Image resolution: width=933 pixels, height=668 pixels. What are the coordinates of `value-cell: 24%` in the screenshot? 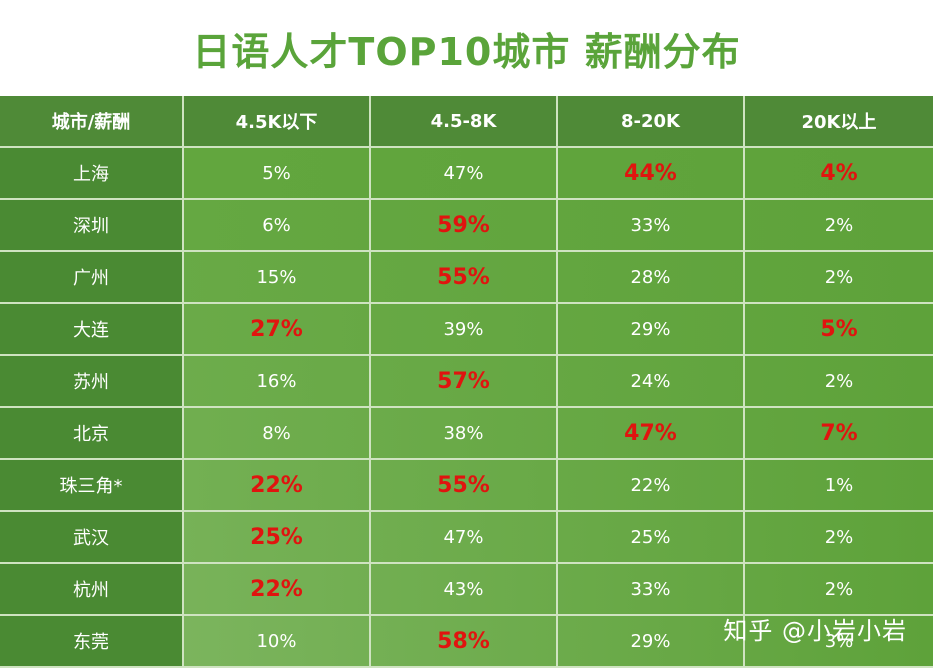 It's located at (651, 382).